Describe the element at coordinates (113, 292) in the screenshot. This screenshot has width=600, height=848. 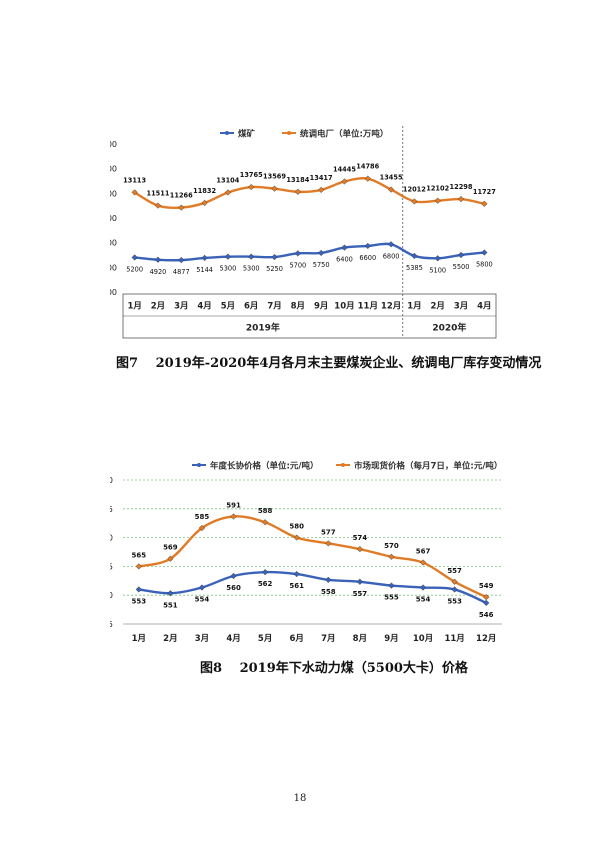
I see `y-tick-label-0: 1000` at that location.